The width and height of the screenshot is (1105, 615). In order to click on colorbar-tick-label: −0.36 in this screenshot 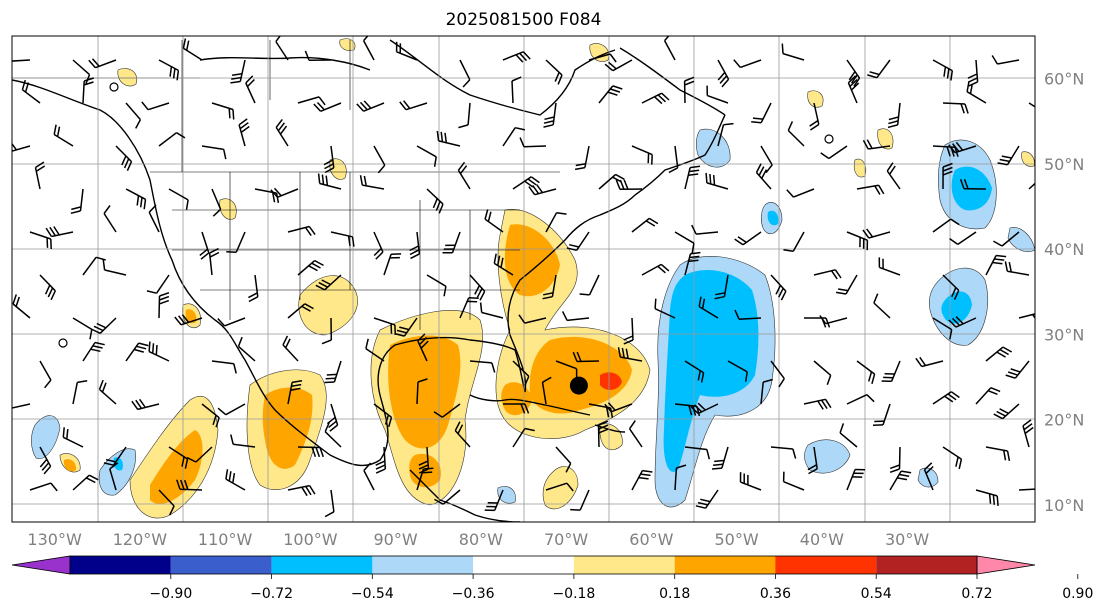, I will do `click(473, 594)`.